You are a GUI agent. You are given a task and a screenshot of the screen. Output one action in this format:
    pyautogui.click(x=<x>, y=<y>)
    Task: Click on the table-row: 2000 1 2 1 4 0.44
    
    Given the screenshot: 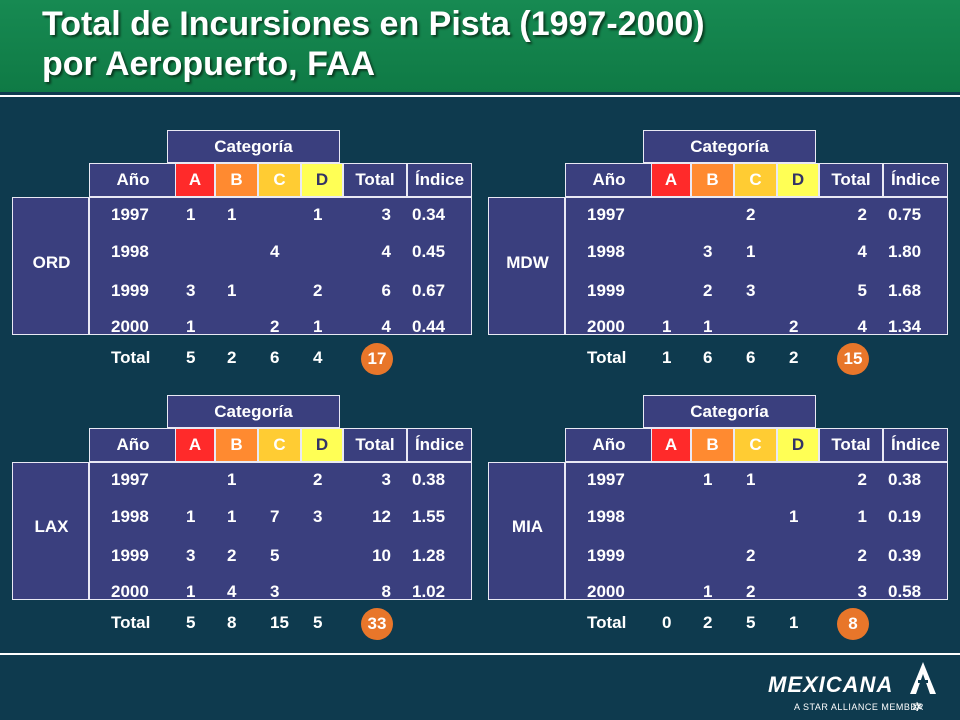 What is the action you would take?
    pyautogui.click(x=280, y=328)
    